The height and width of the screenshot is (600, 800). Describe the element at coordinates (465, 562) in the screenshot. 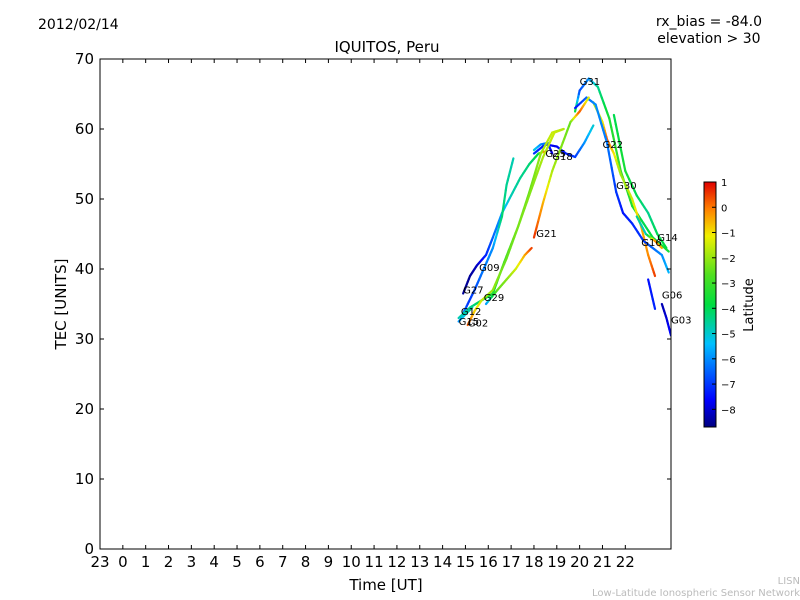

I see `x-tick-label: 15` at that location.